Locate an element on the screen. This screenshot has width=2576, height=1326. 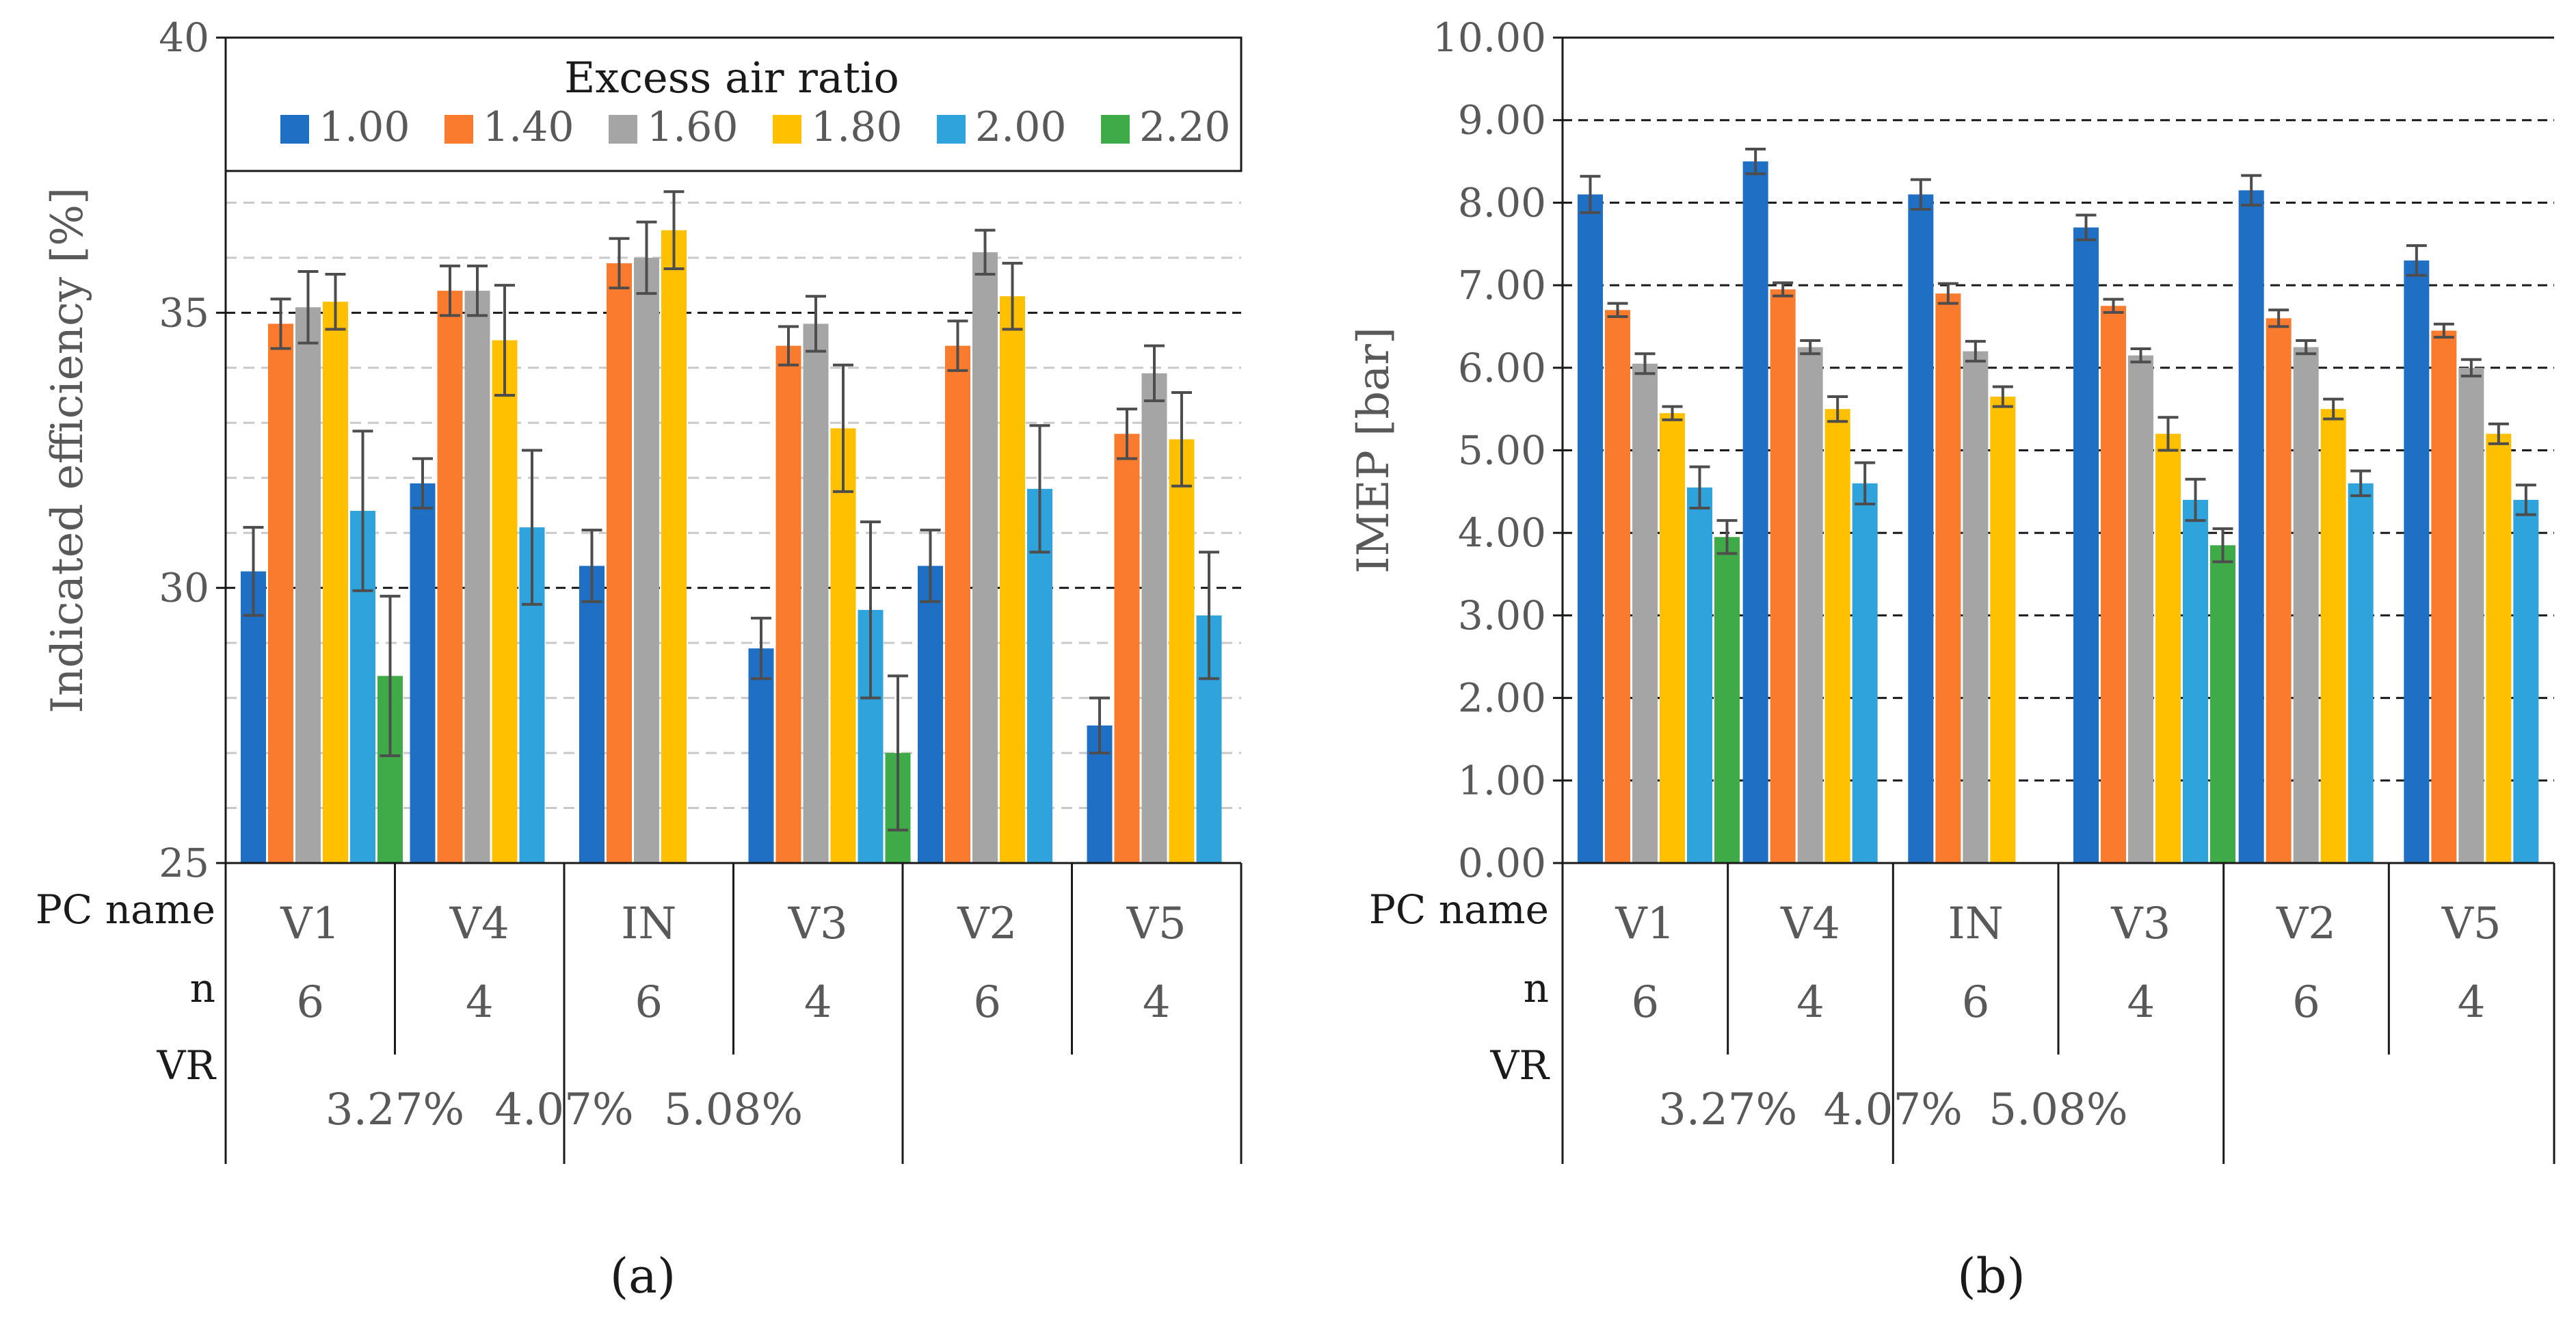
bar-2_00-V5 is located at coordinates (2526, 681).